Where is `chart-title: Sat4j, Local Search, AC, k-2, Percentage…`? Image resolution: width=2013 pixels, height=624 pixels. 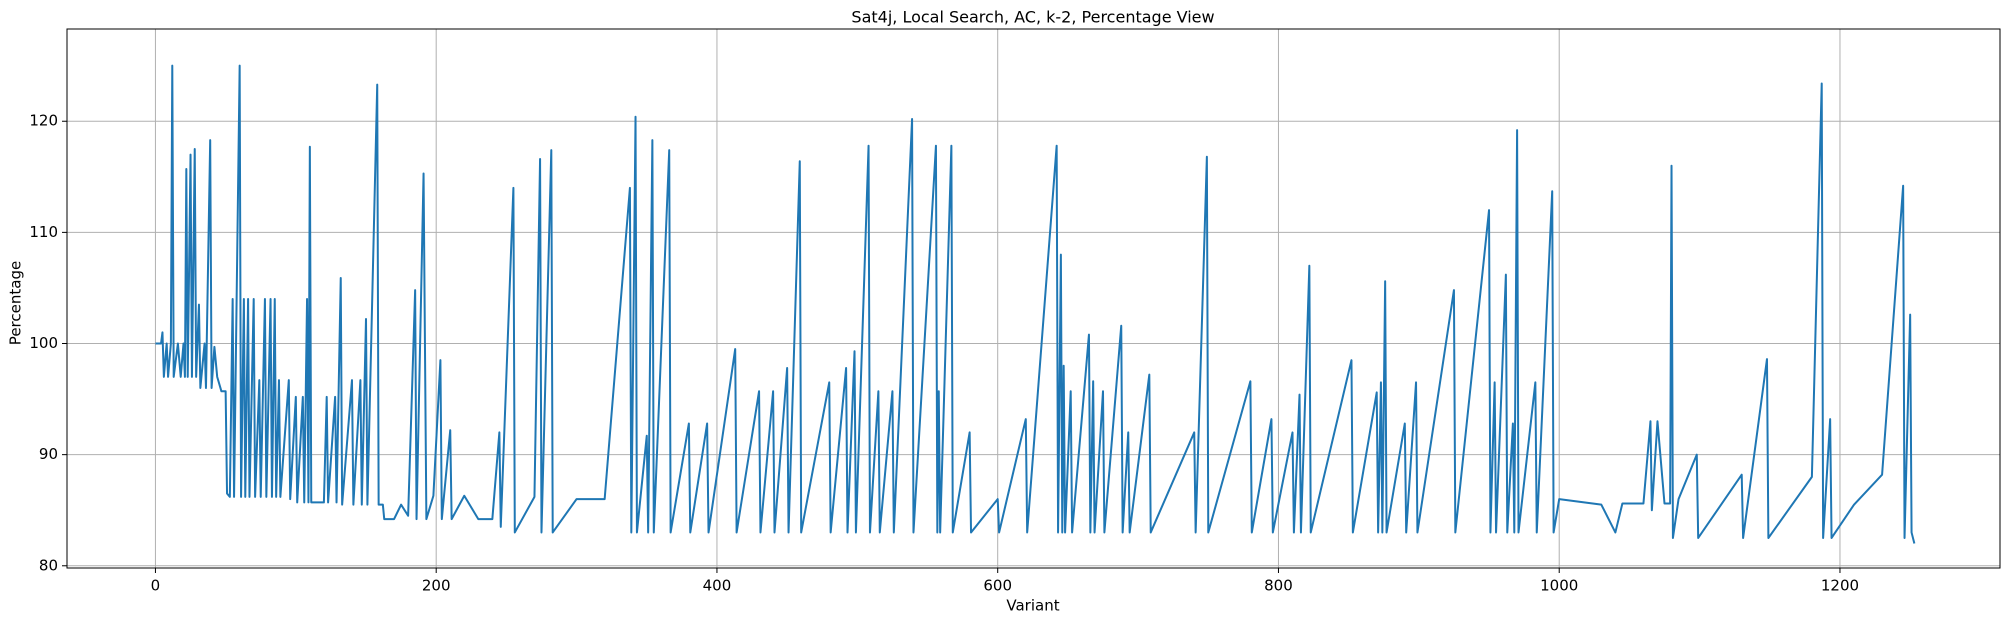 chart-title: Sat4j, Local Search, AC, k-2, Percentage… is located at coordinates (1032, 17).